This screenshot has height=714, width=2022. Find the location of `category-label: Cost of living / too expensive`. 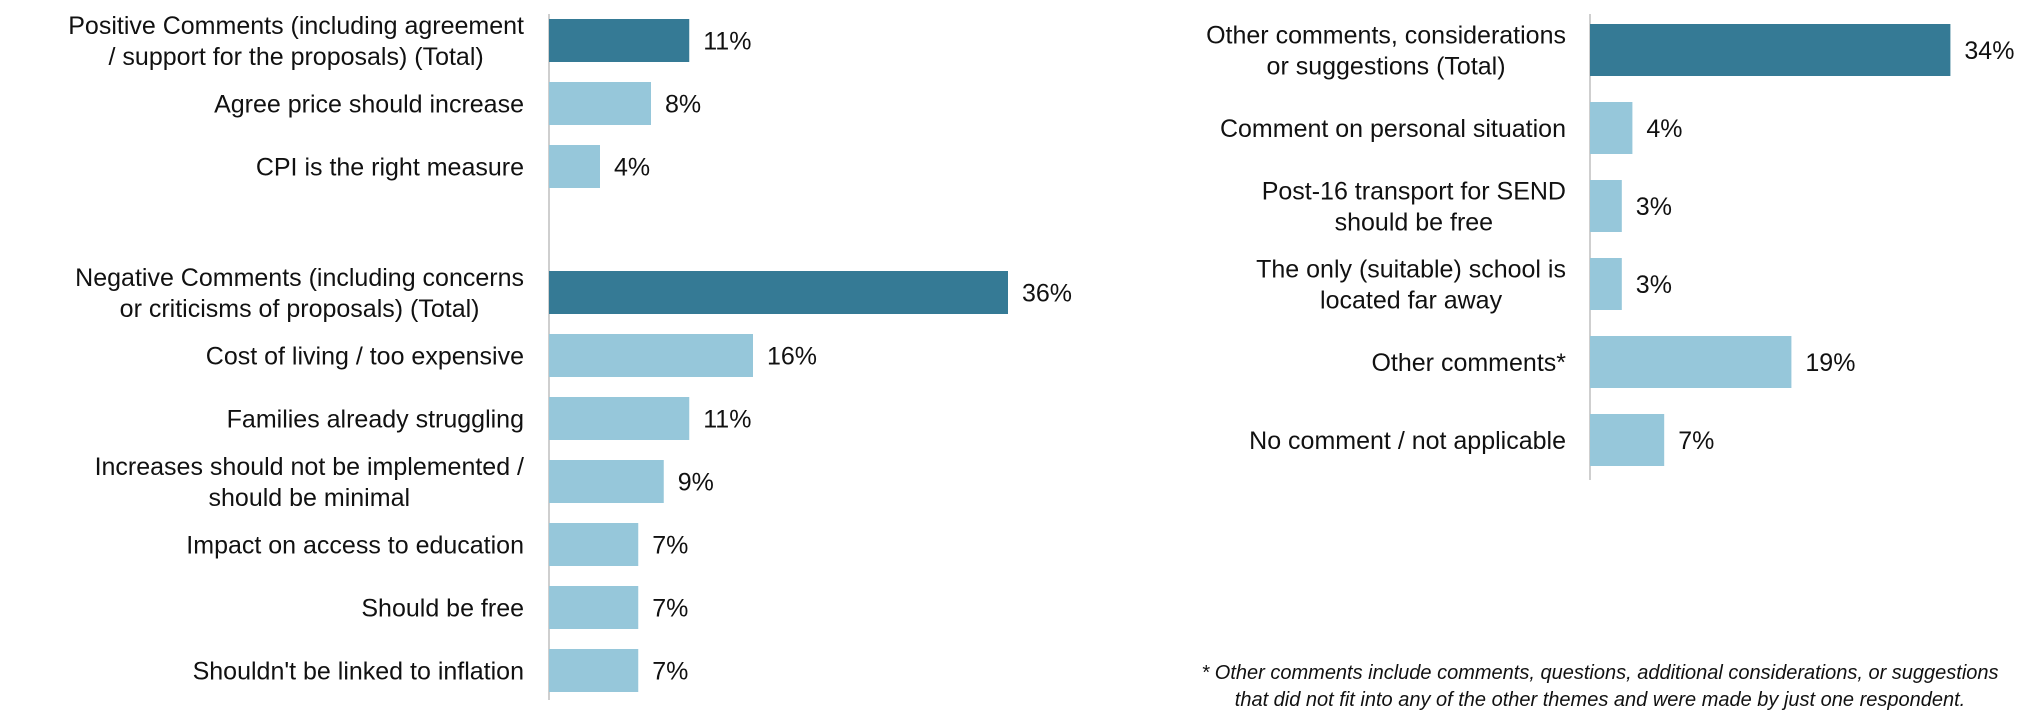

category-label: Cost of living / too expensive is located at coordinates (365, 357).